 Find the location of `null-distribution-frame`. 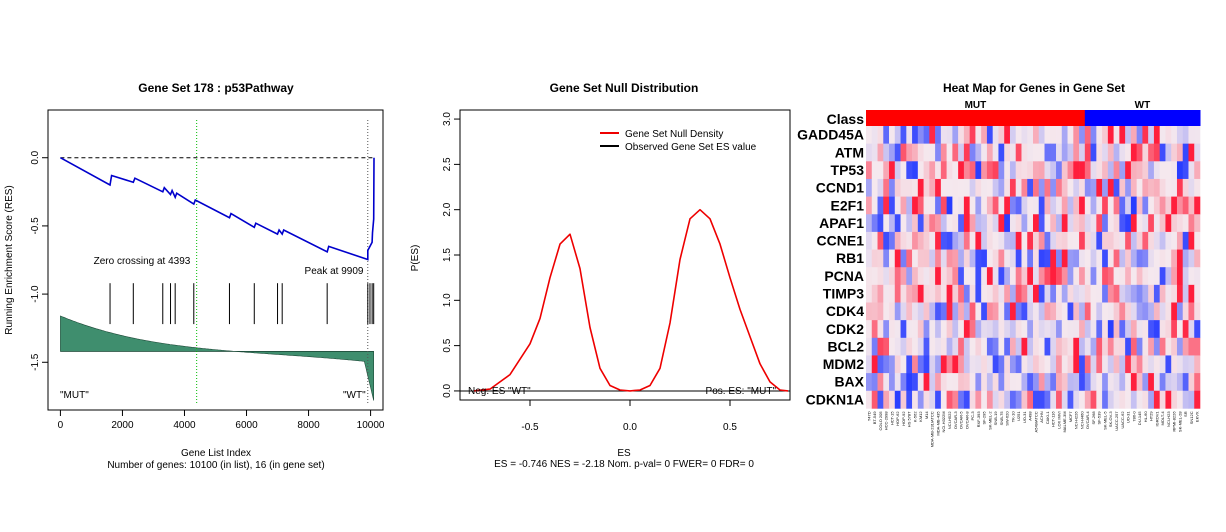

null-distribution-frame is located at coordinates (625, 255).